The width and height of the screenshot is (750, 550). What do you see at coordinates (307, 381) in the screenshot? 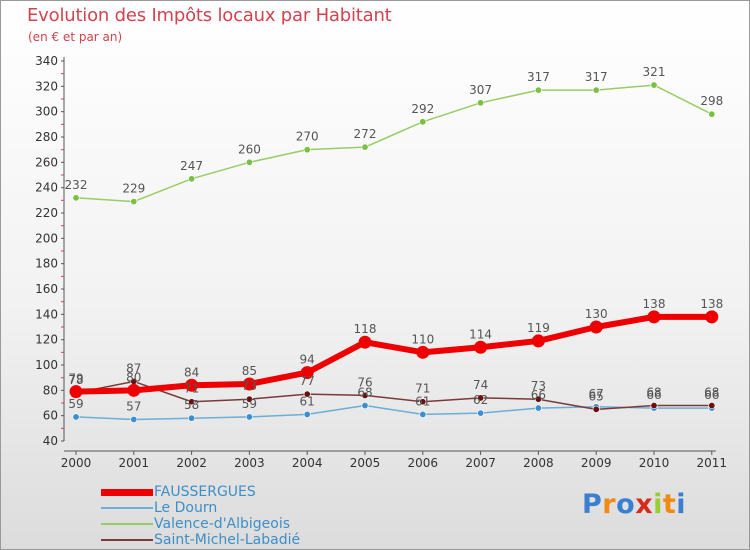
I see `data-label-saint-michel-labadi: 77` at bounding box center [307, 381].